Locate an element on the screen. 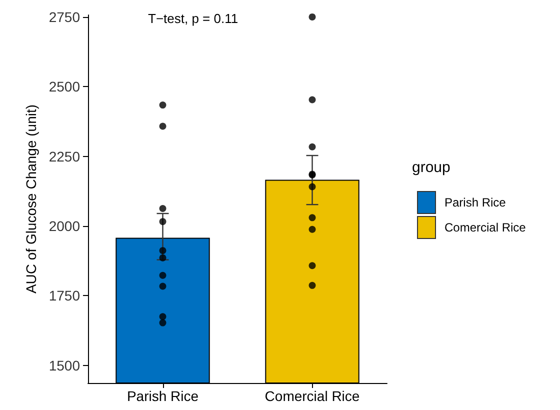  y-tick-label: 2500 is located at coordinates (64, 86).